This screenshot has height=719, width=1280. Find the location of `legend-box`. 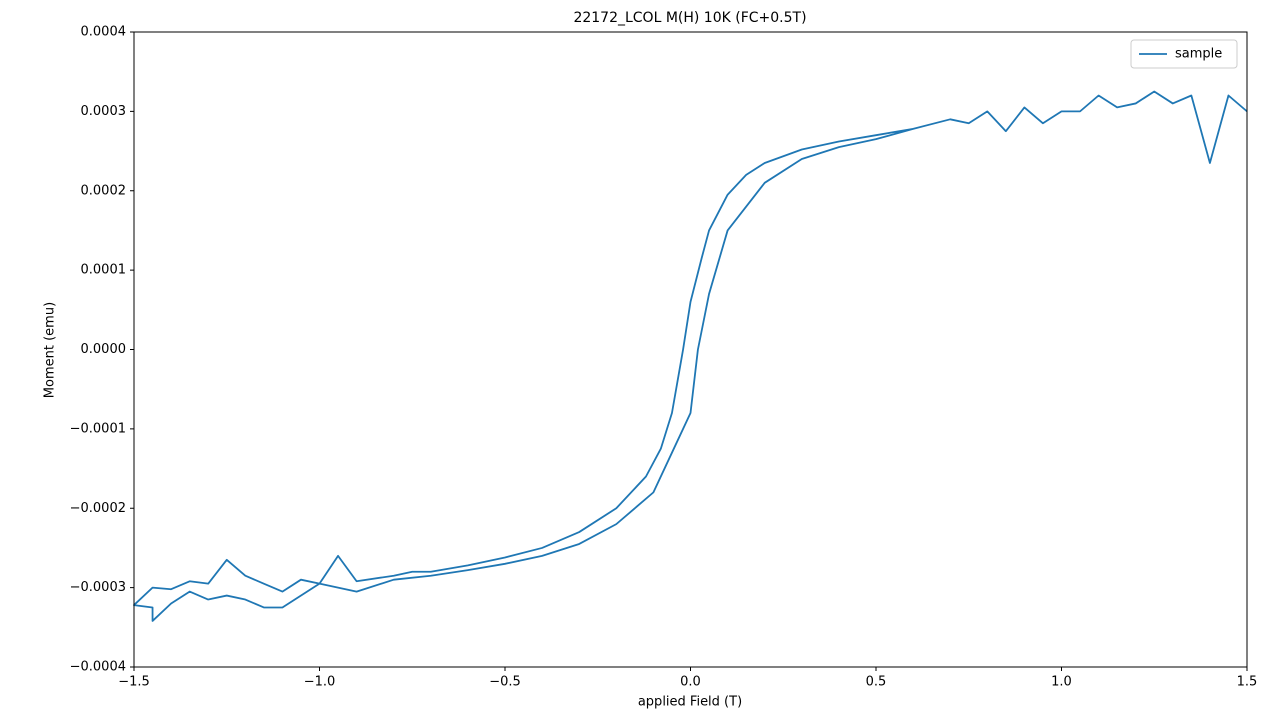

legend-box is located at coordinates (1184, 54).